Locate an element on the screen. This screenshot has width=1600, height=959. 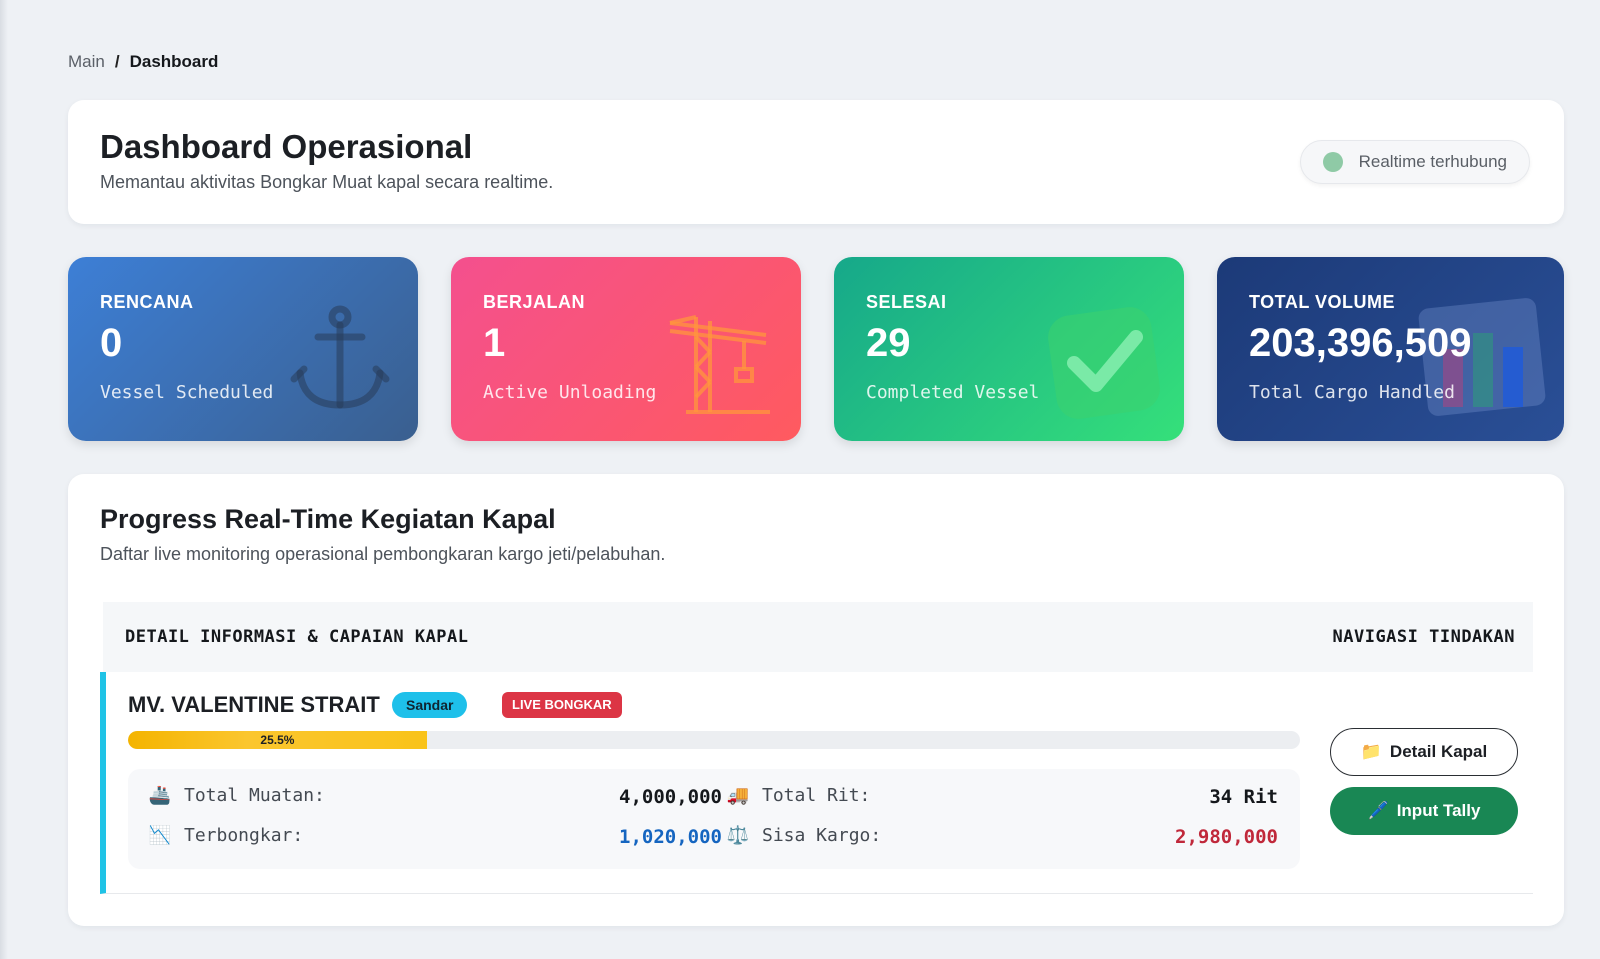
metric-sisa-kargo-value: 2,980,000 is located at coordinates (1226, 837).